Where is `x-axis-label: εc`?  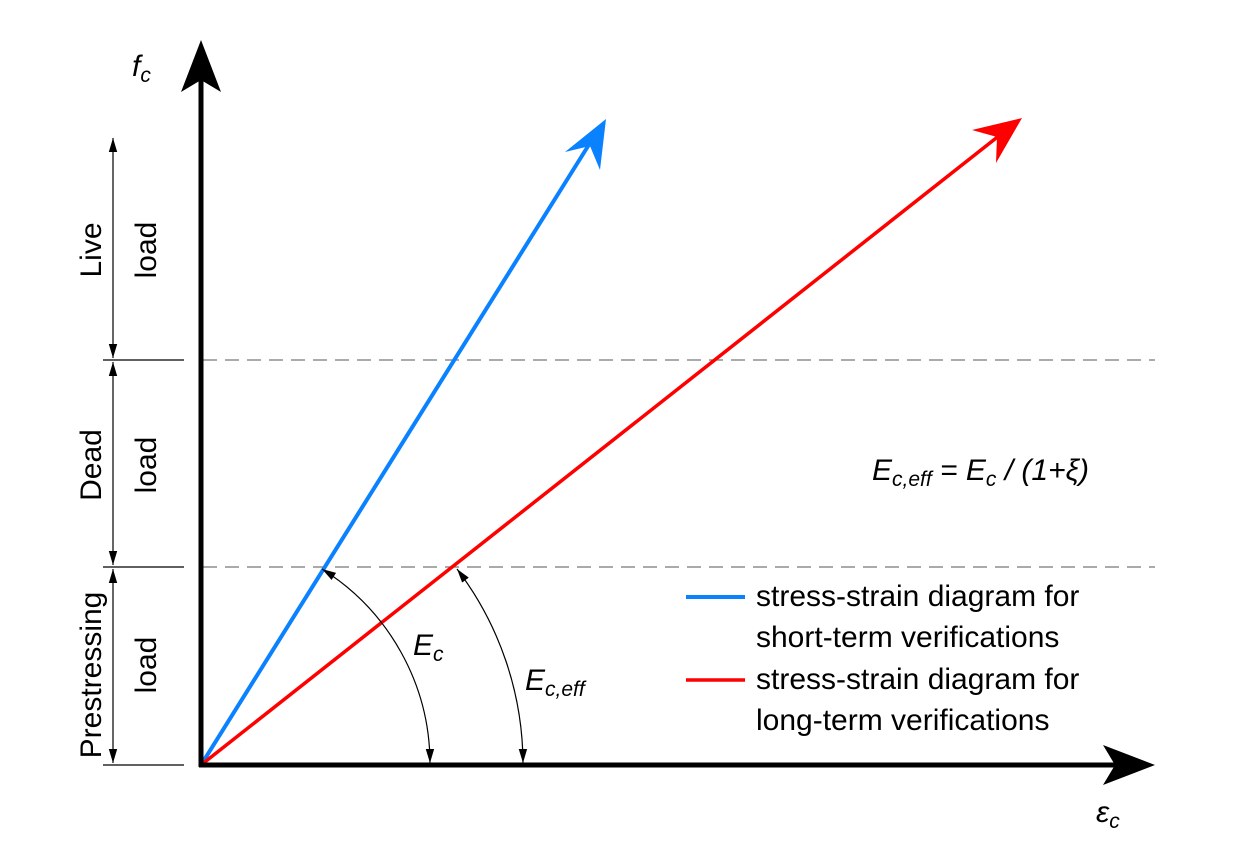 x-axis-label: εc is located at coordinates (1108, 814).